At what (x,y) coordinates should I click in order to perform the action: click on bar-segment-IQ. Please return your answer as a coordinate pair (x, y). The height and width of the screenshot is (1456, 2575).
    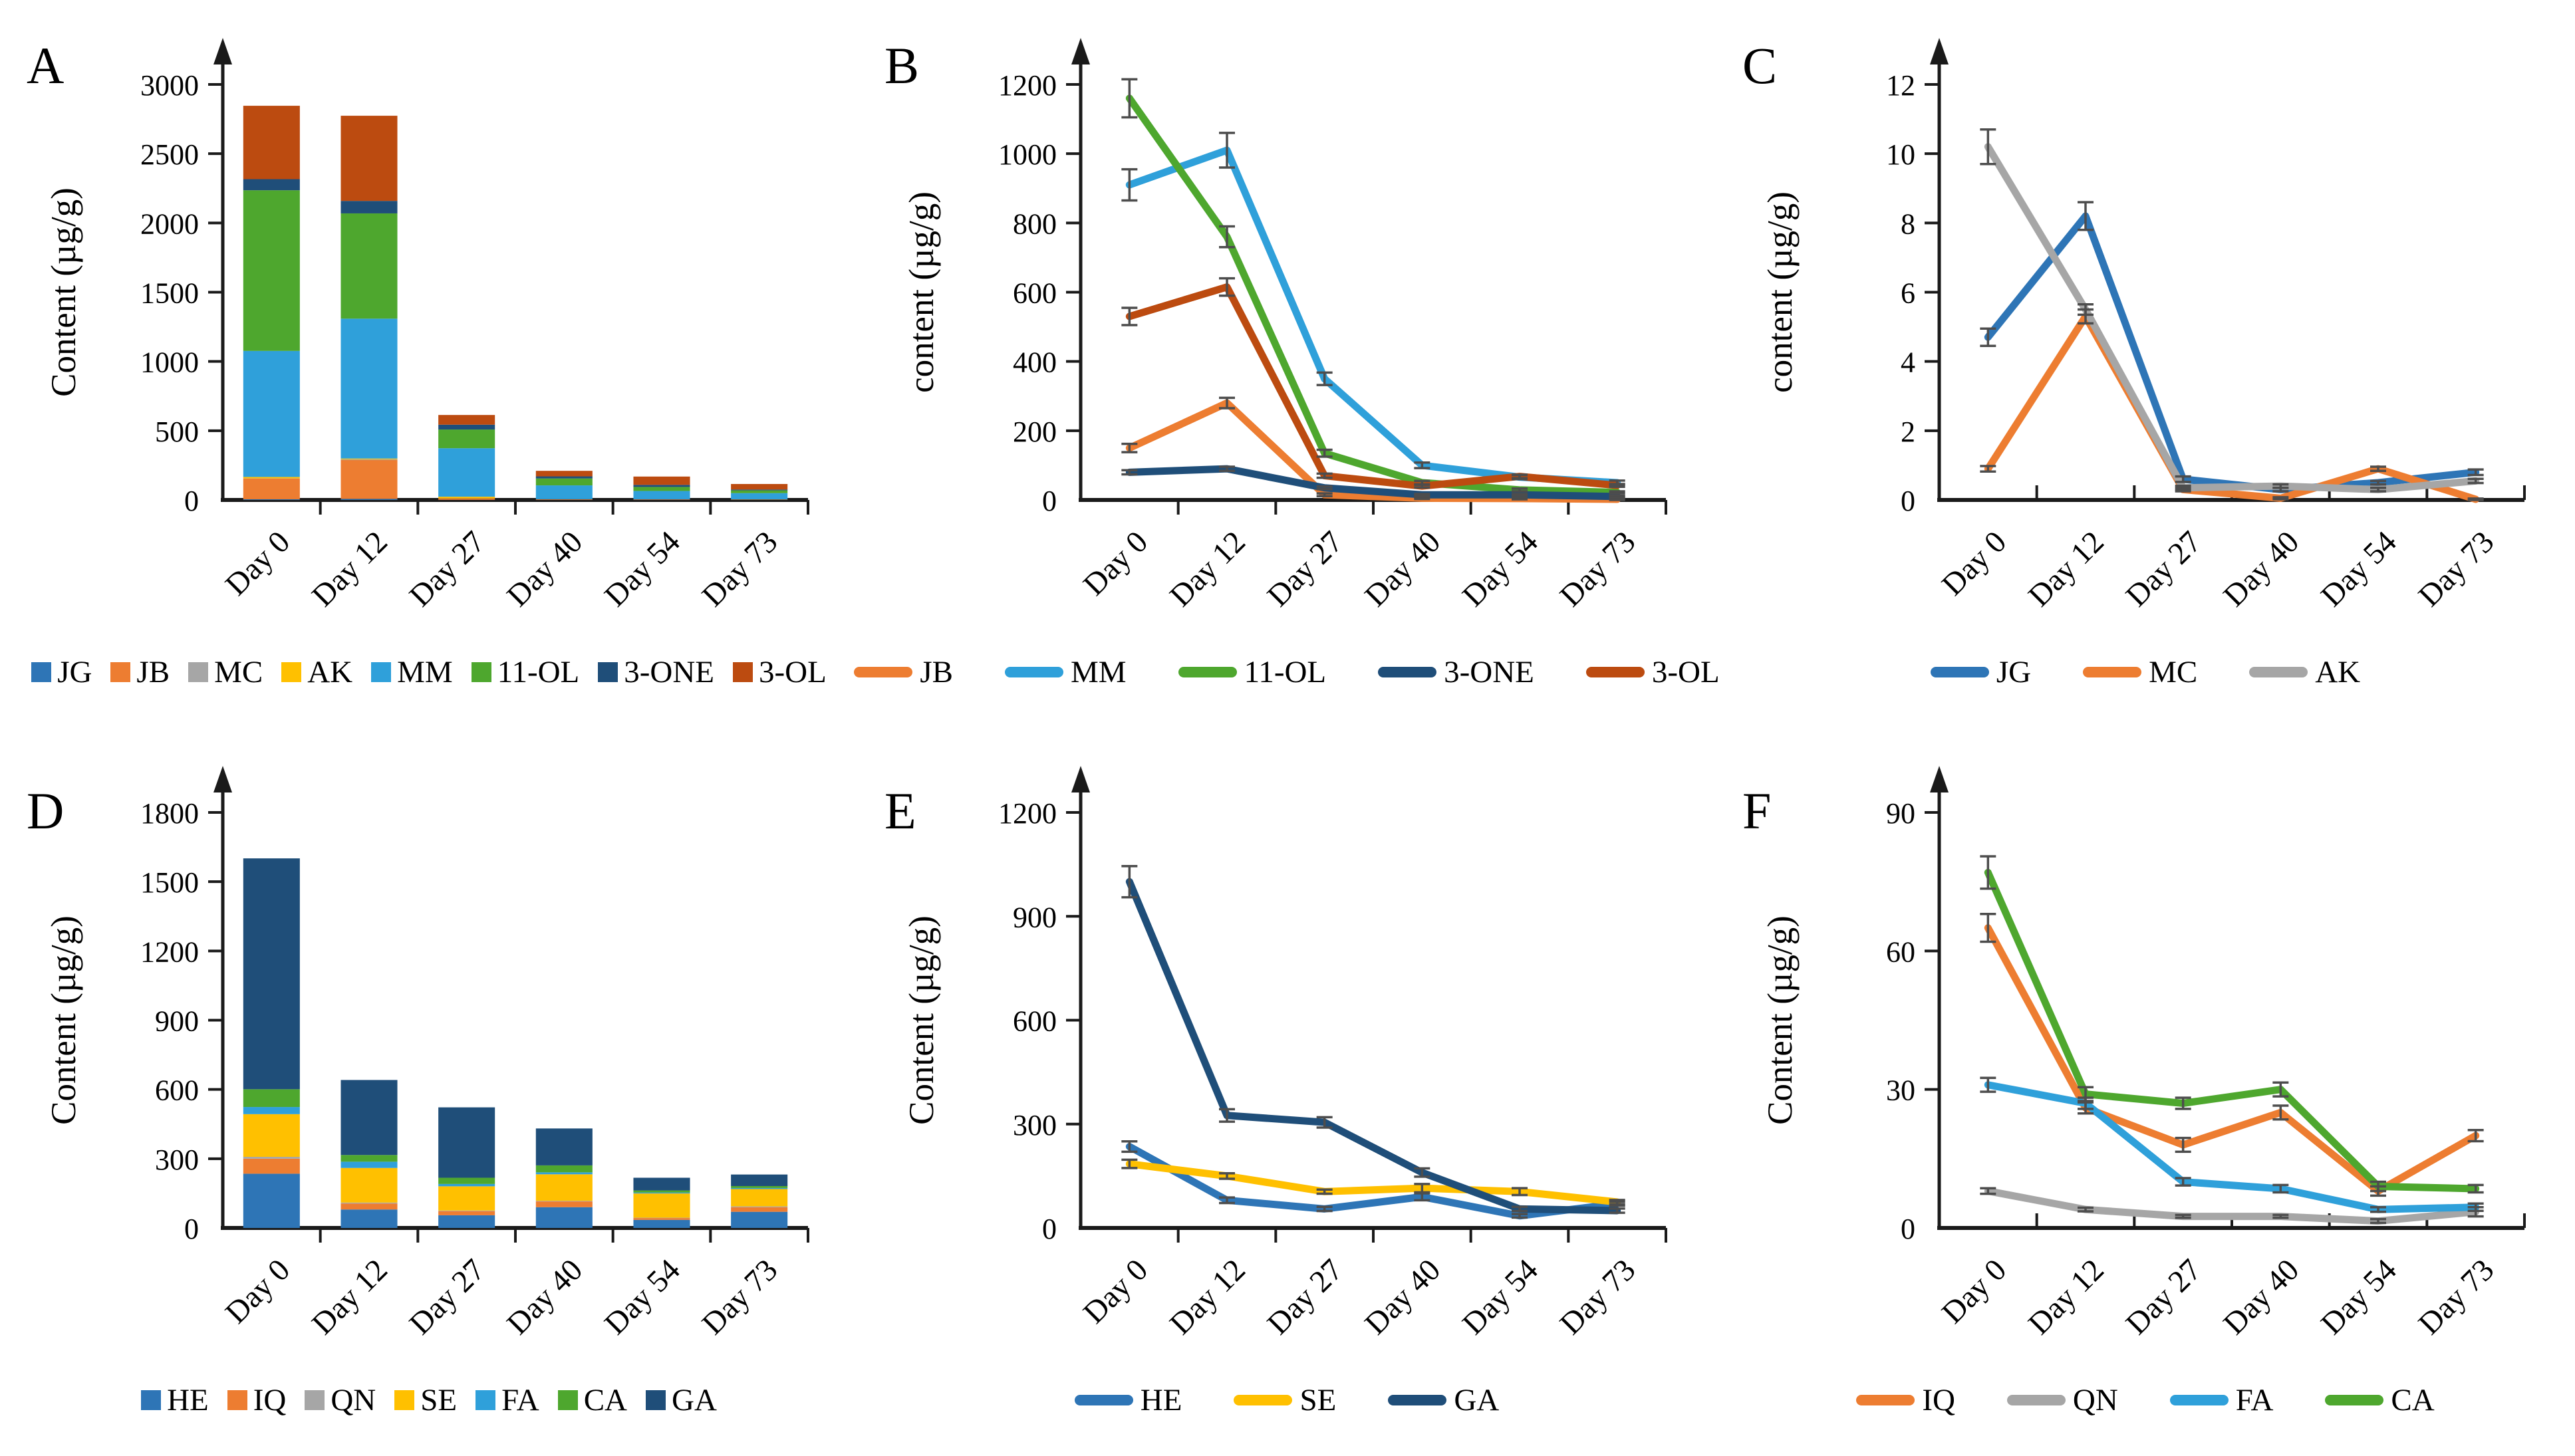
    Looking at the image, I should click on (661, 1219).